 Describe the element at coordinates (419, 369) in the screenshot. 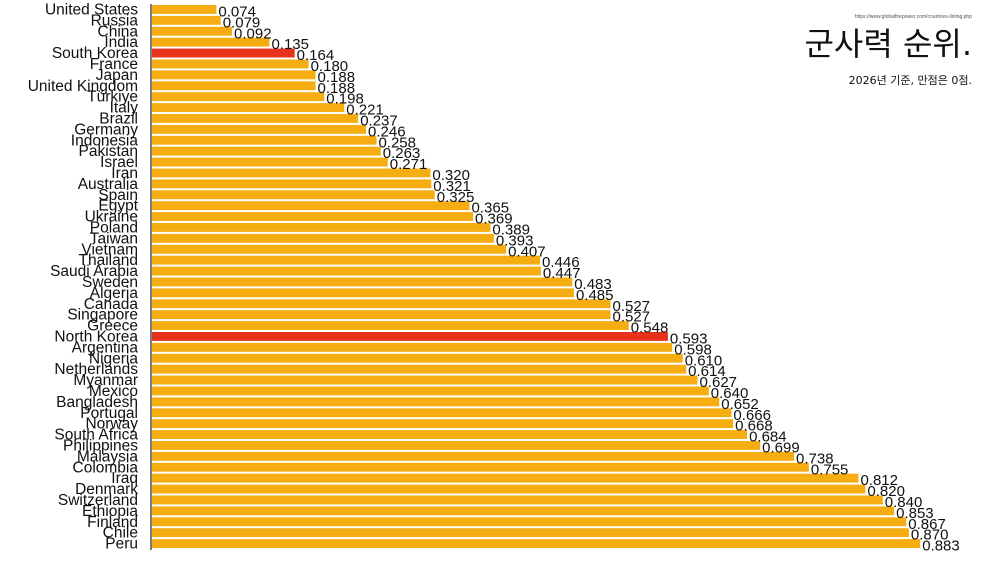

I see `bar-netherlands` at that location.